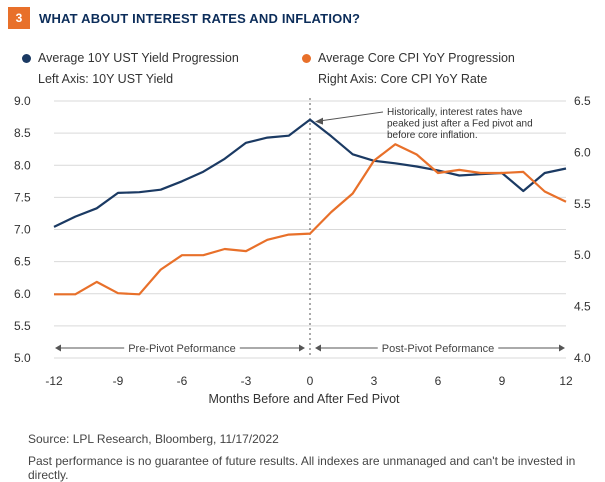  What do you see at coordinates (438, 349) in the screenshot?
I see `post-pivot-label: Post-Pivot Peformance` at bounding box center [438, 349].